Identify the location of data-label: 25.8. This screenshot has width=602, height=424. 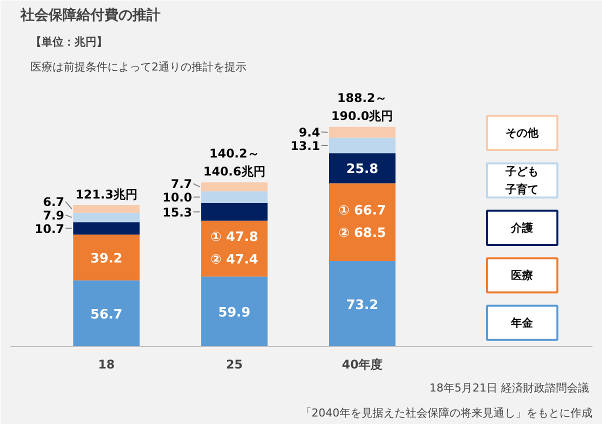
(362, 170).